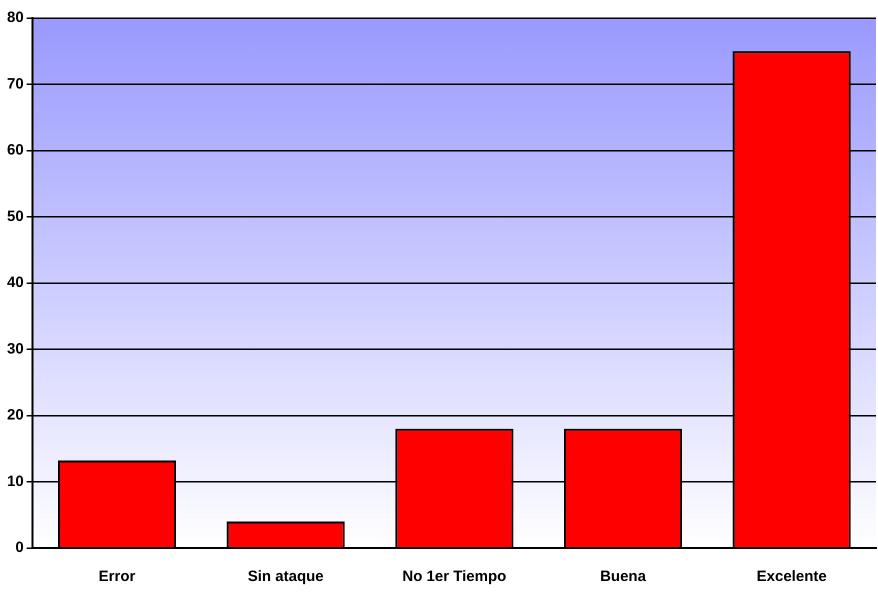 This screenshot has width=878, height=606. I want to click on y-tick-label: 70, so click(15, 83).